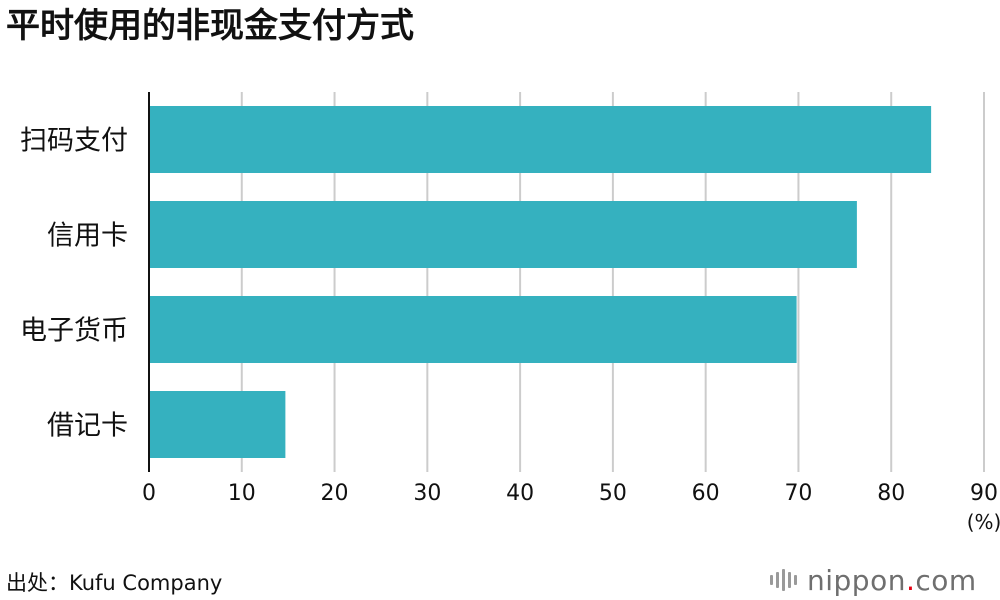 The image size is (1000, 600). I want to click on nippon-logo: nippon.com, so click(882, 580).